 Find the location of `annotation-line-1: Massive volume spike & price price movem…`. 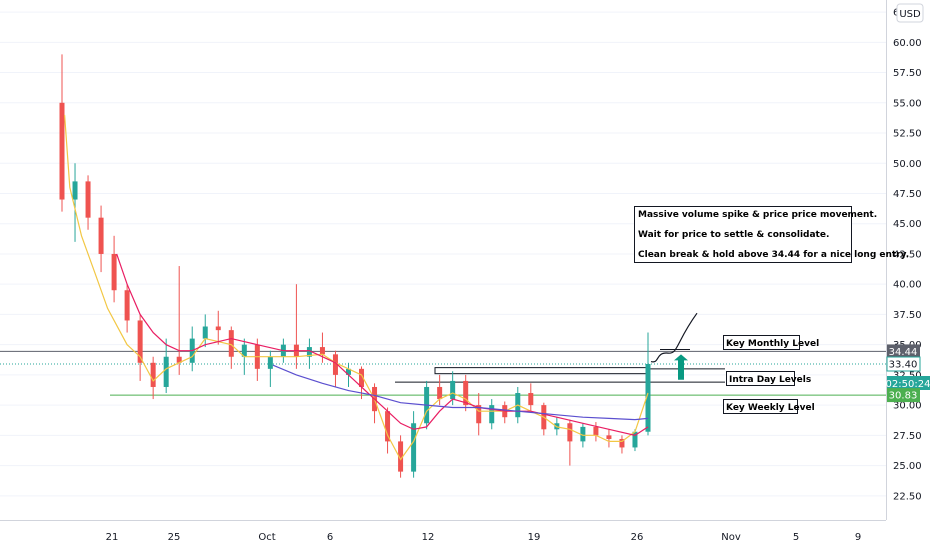

annotation-line-1: Massive volume spike & price price movem… is located at coordinates (757, 215).